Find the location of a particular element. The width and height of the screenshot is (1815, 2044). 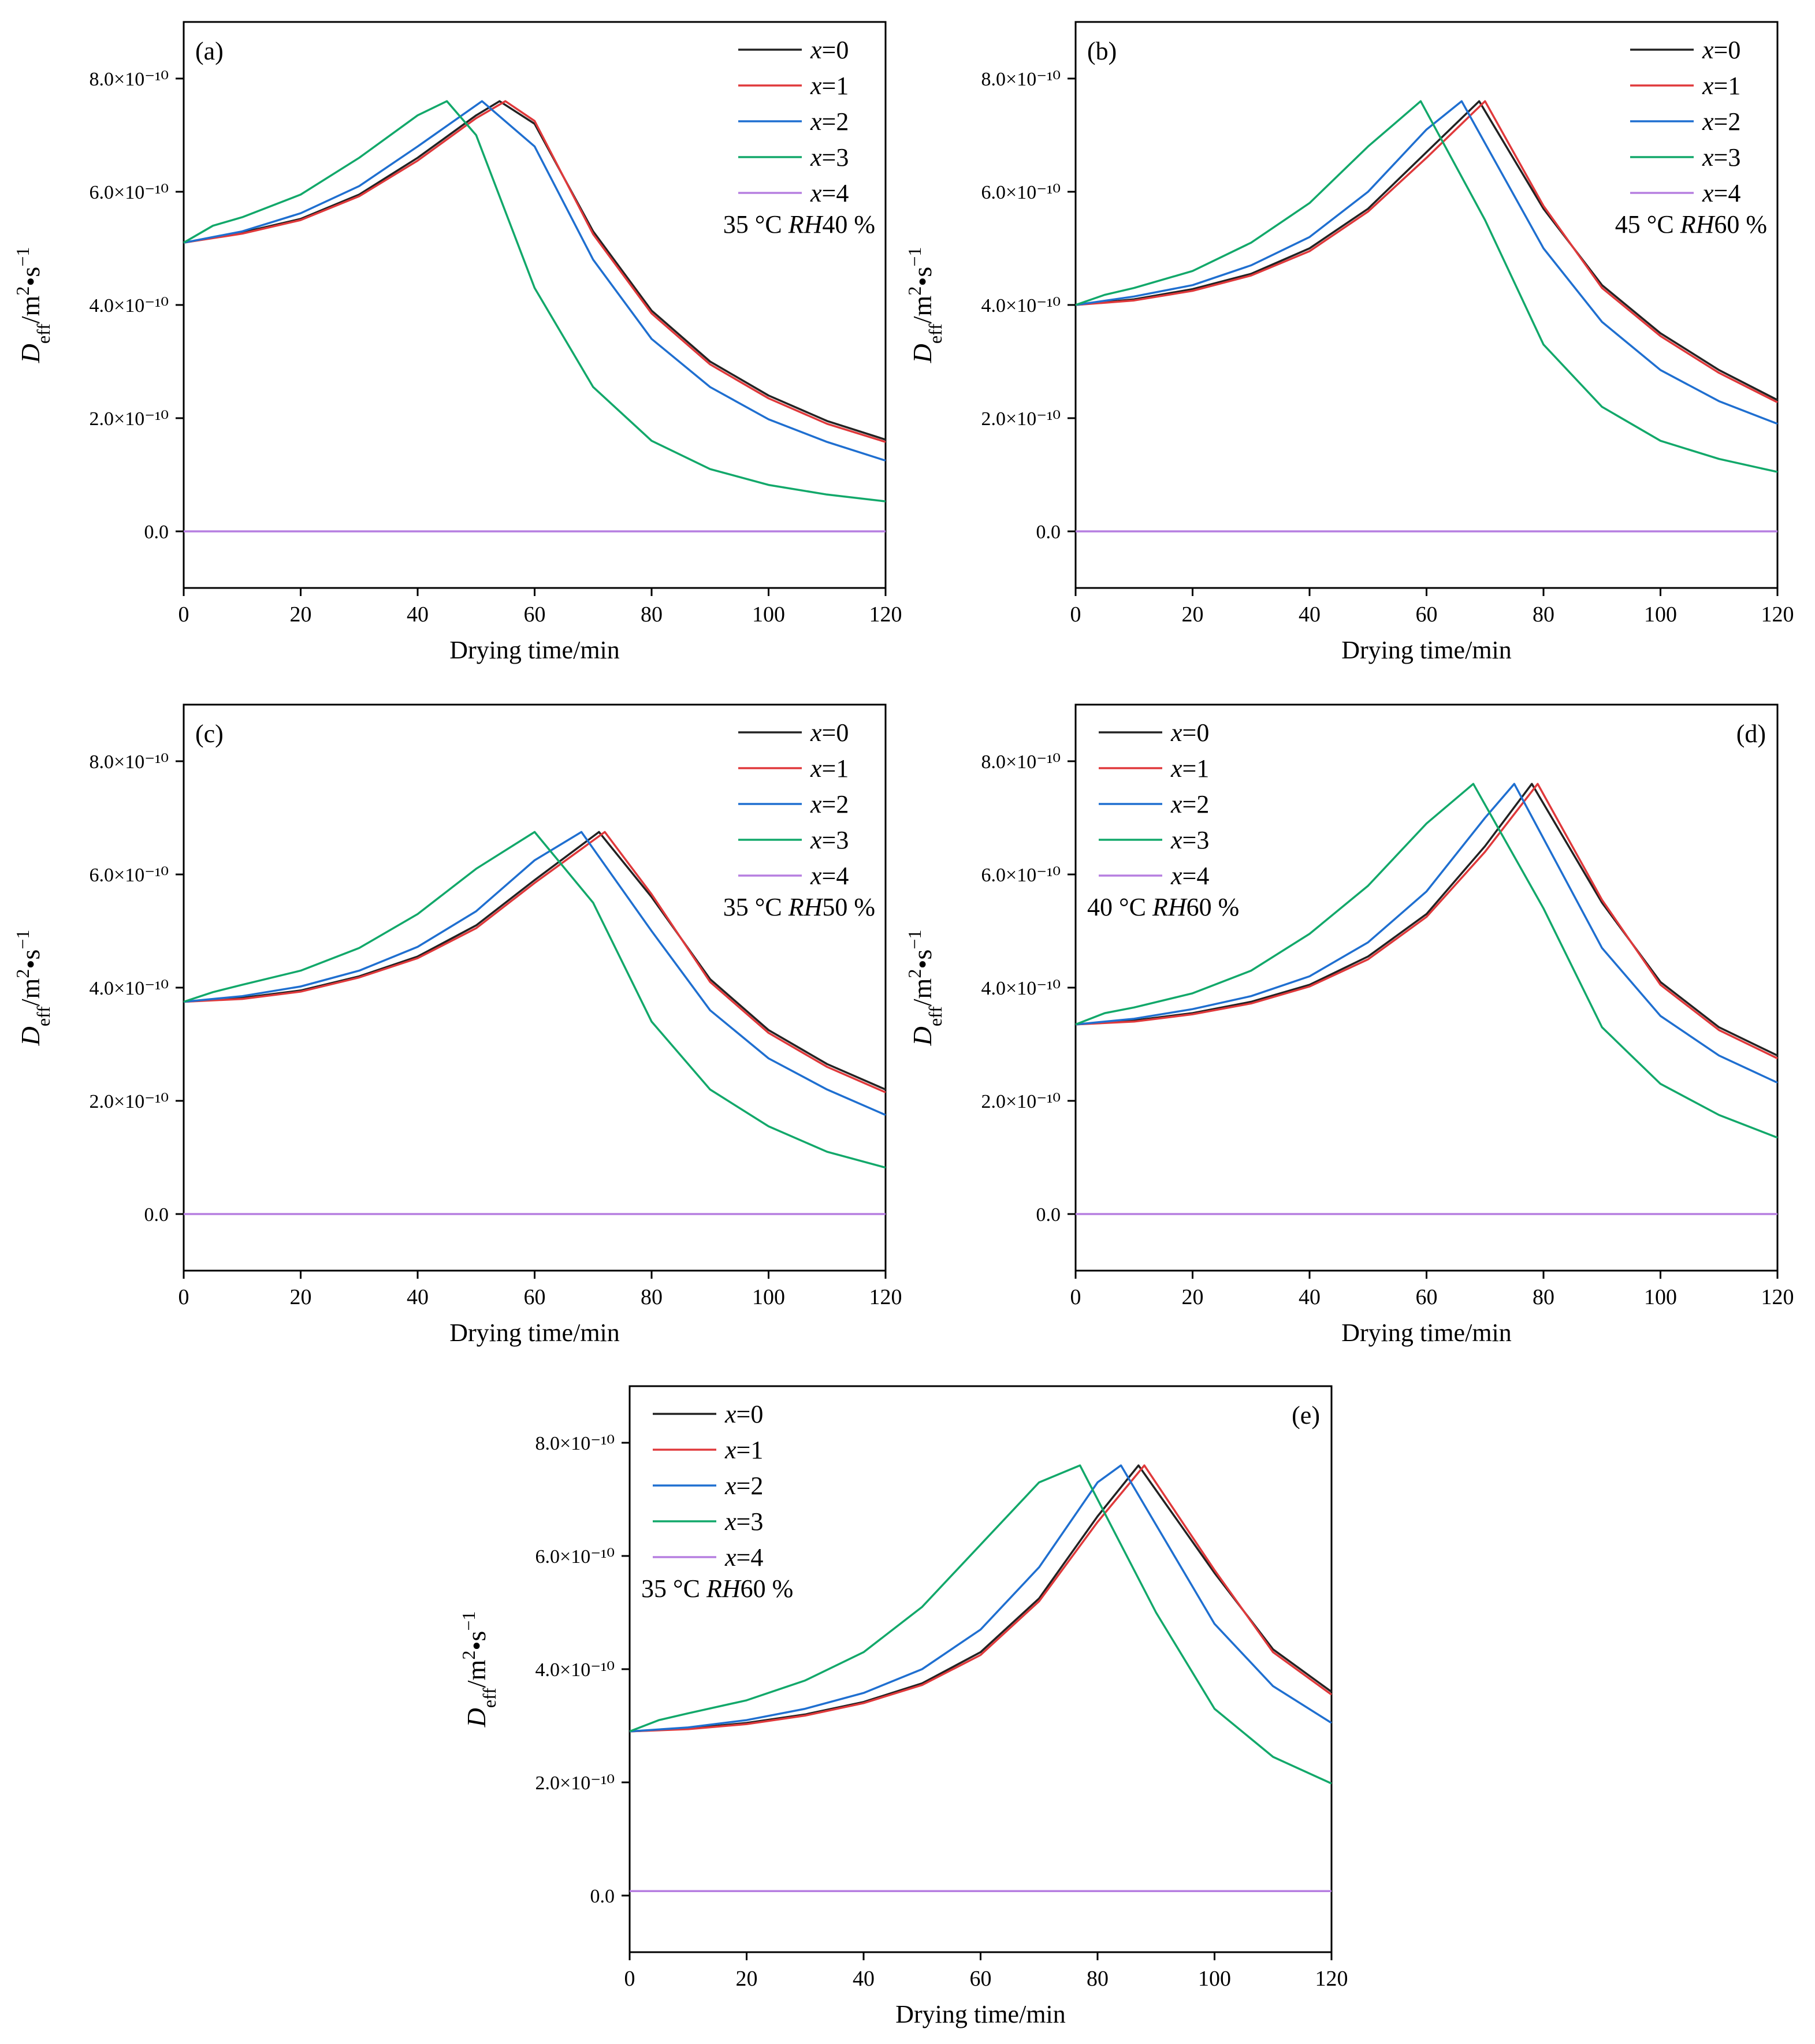

panel-label: (c) is located at coordinates (209, 734).